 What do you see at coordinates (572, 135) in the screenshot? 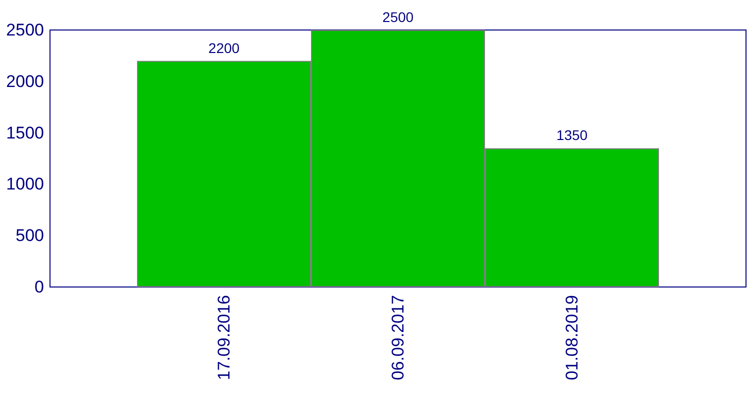
I see `data-label: 1350` at bounding box center [572, 135].